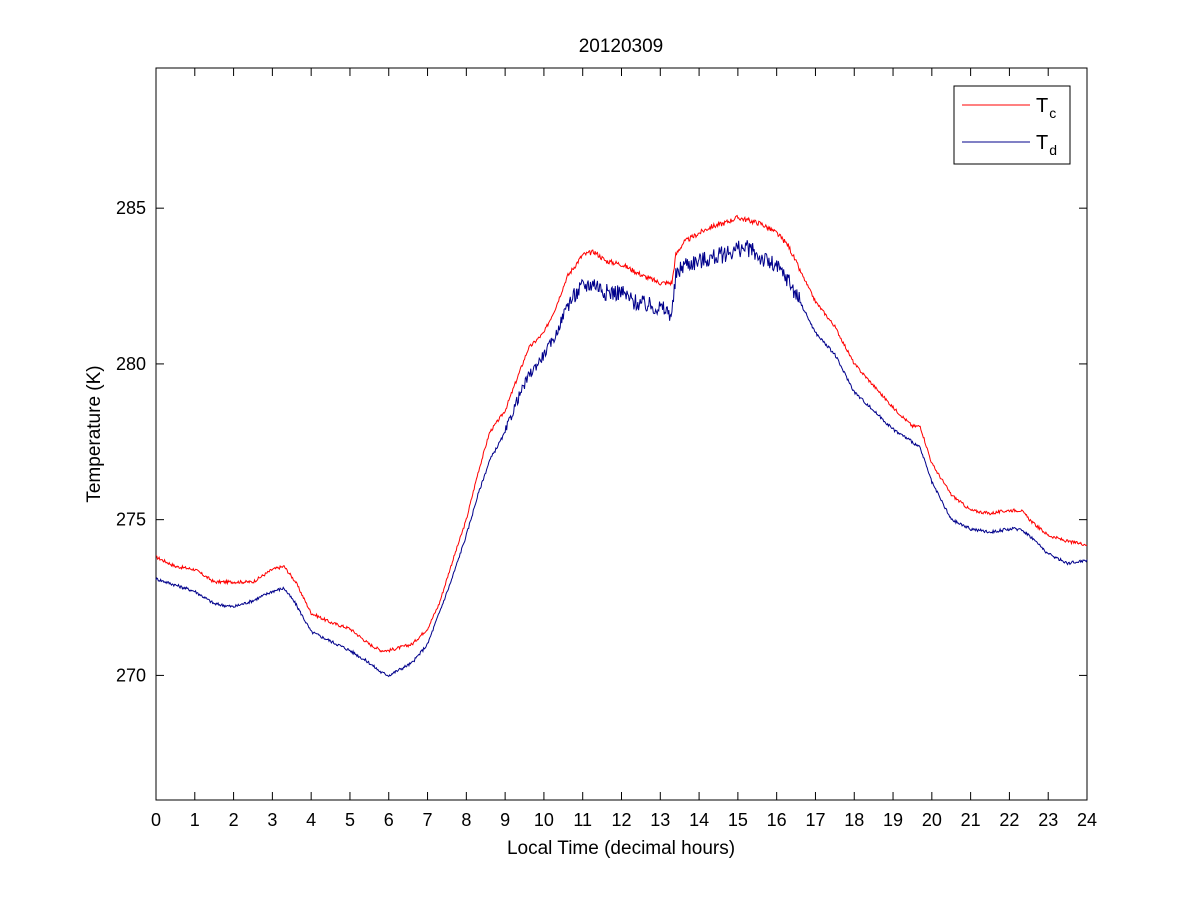 The width and height of the screenshot is (1201, 900). Describe the element at coordinates (777, 820) in the screenshot. I see `x-tick-label: 16` at that location.